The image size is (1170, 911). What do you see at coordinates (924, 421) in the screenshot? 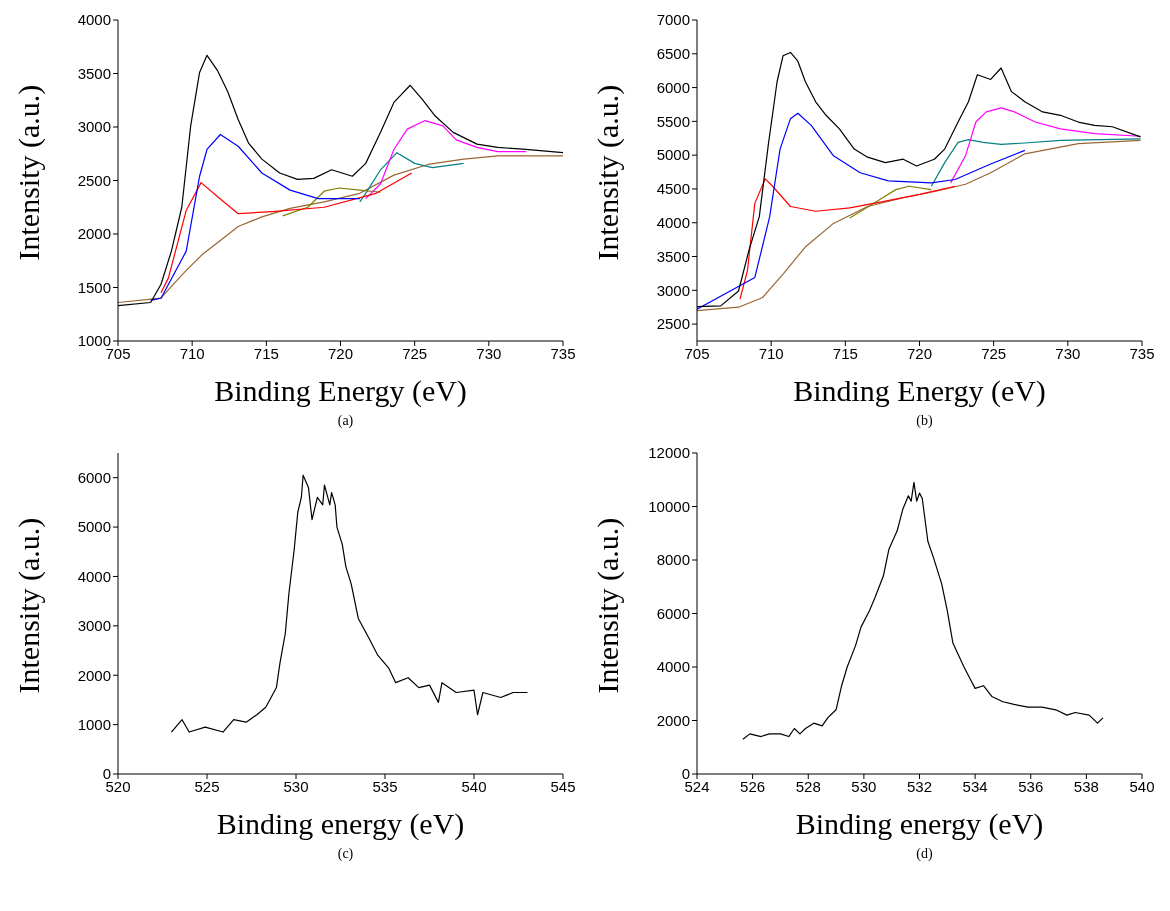
I see `text: (b)` at bounding box center [924, 421].